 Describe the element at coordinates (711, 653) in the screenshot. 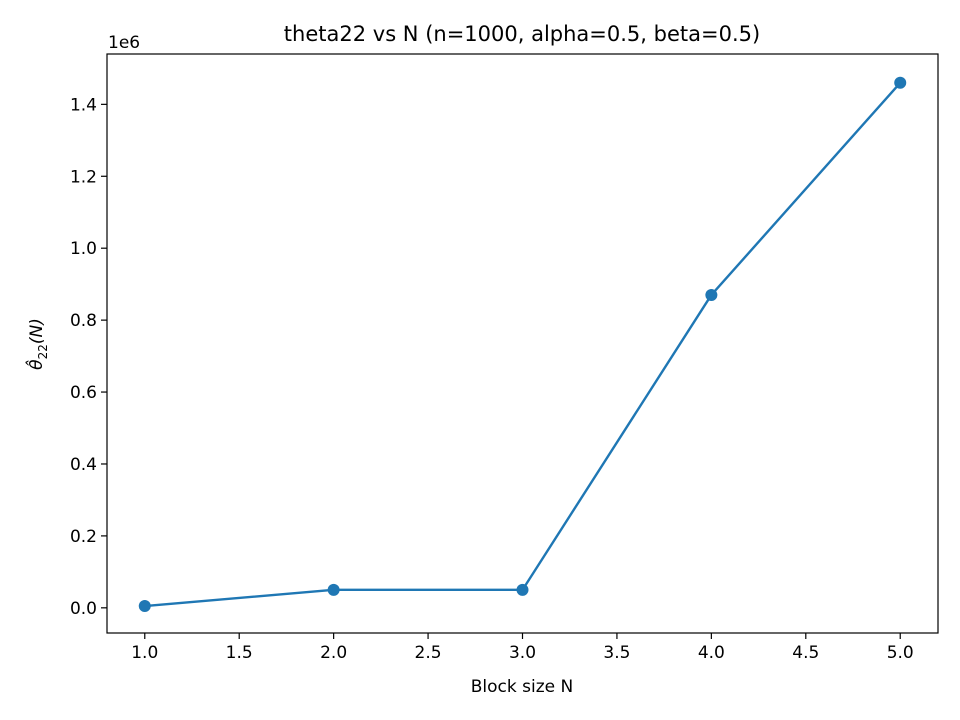

I see `x-tick-label: 4.0` at that location.